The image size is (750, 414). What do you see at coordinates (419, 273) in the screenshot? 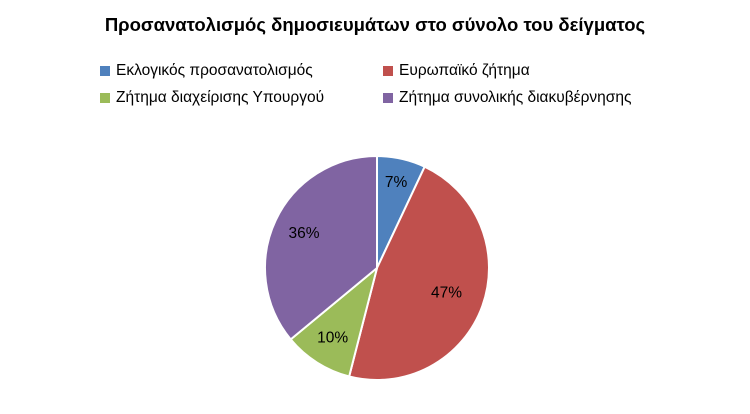
I see `pie-slice-european` at bounding box center [419, 273].